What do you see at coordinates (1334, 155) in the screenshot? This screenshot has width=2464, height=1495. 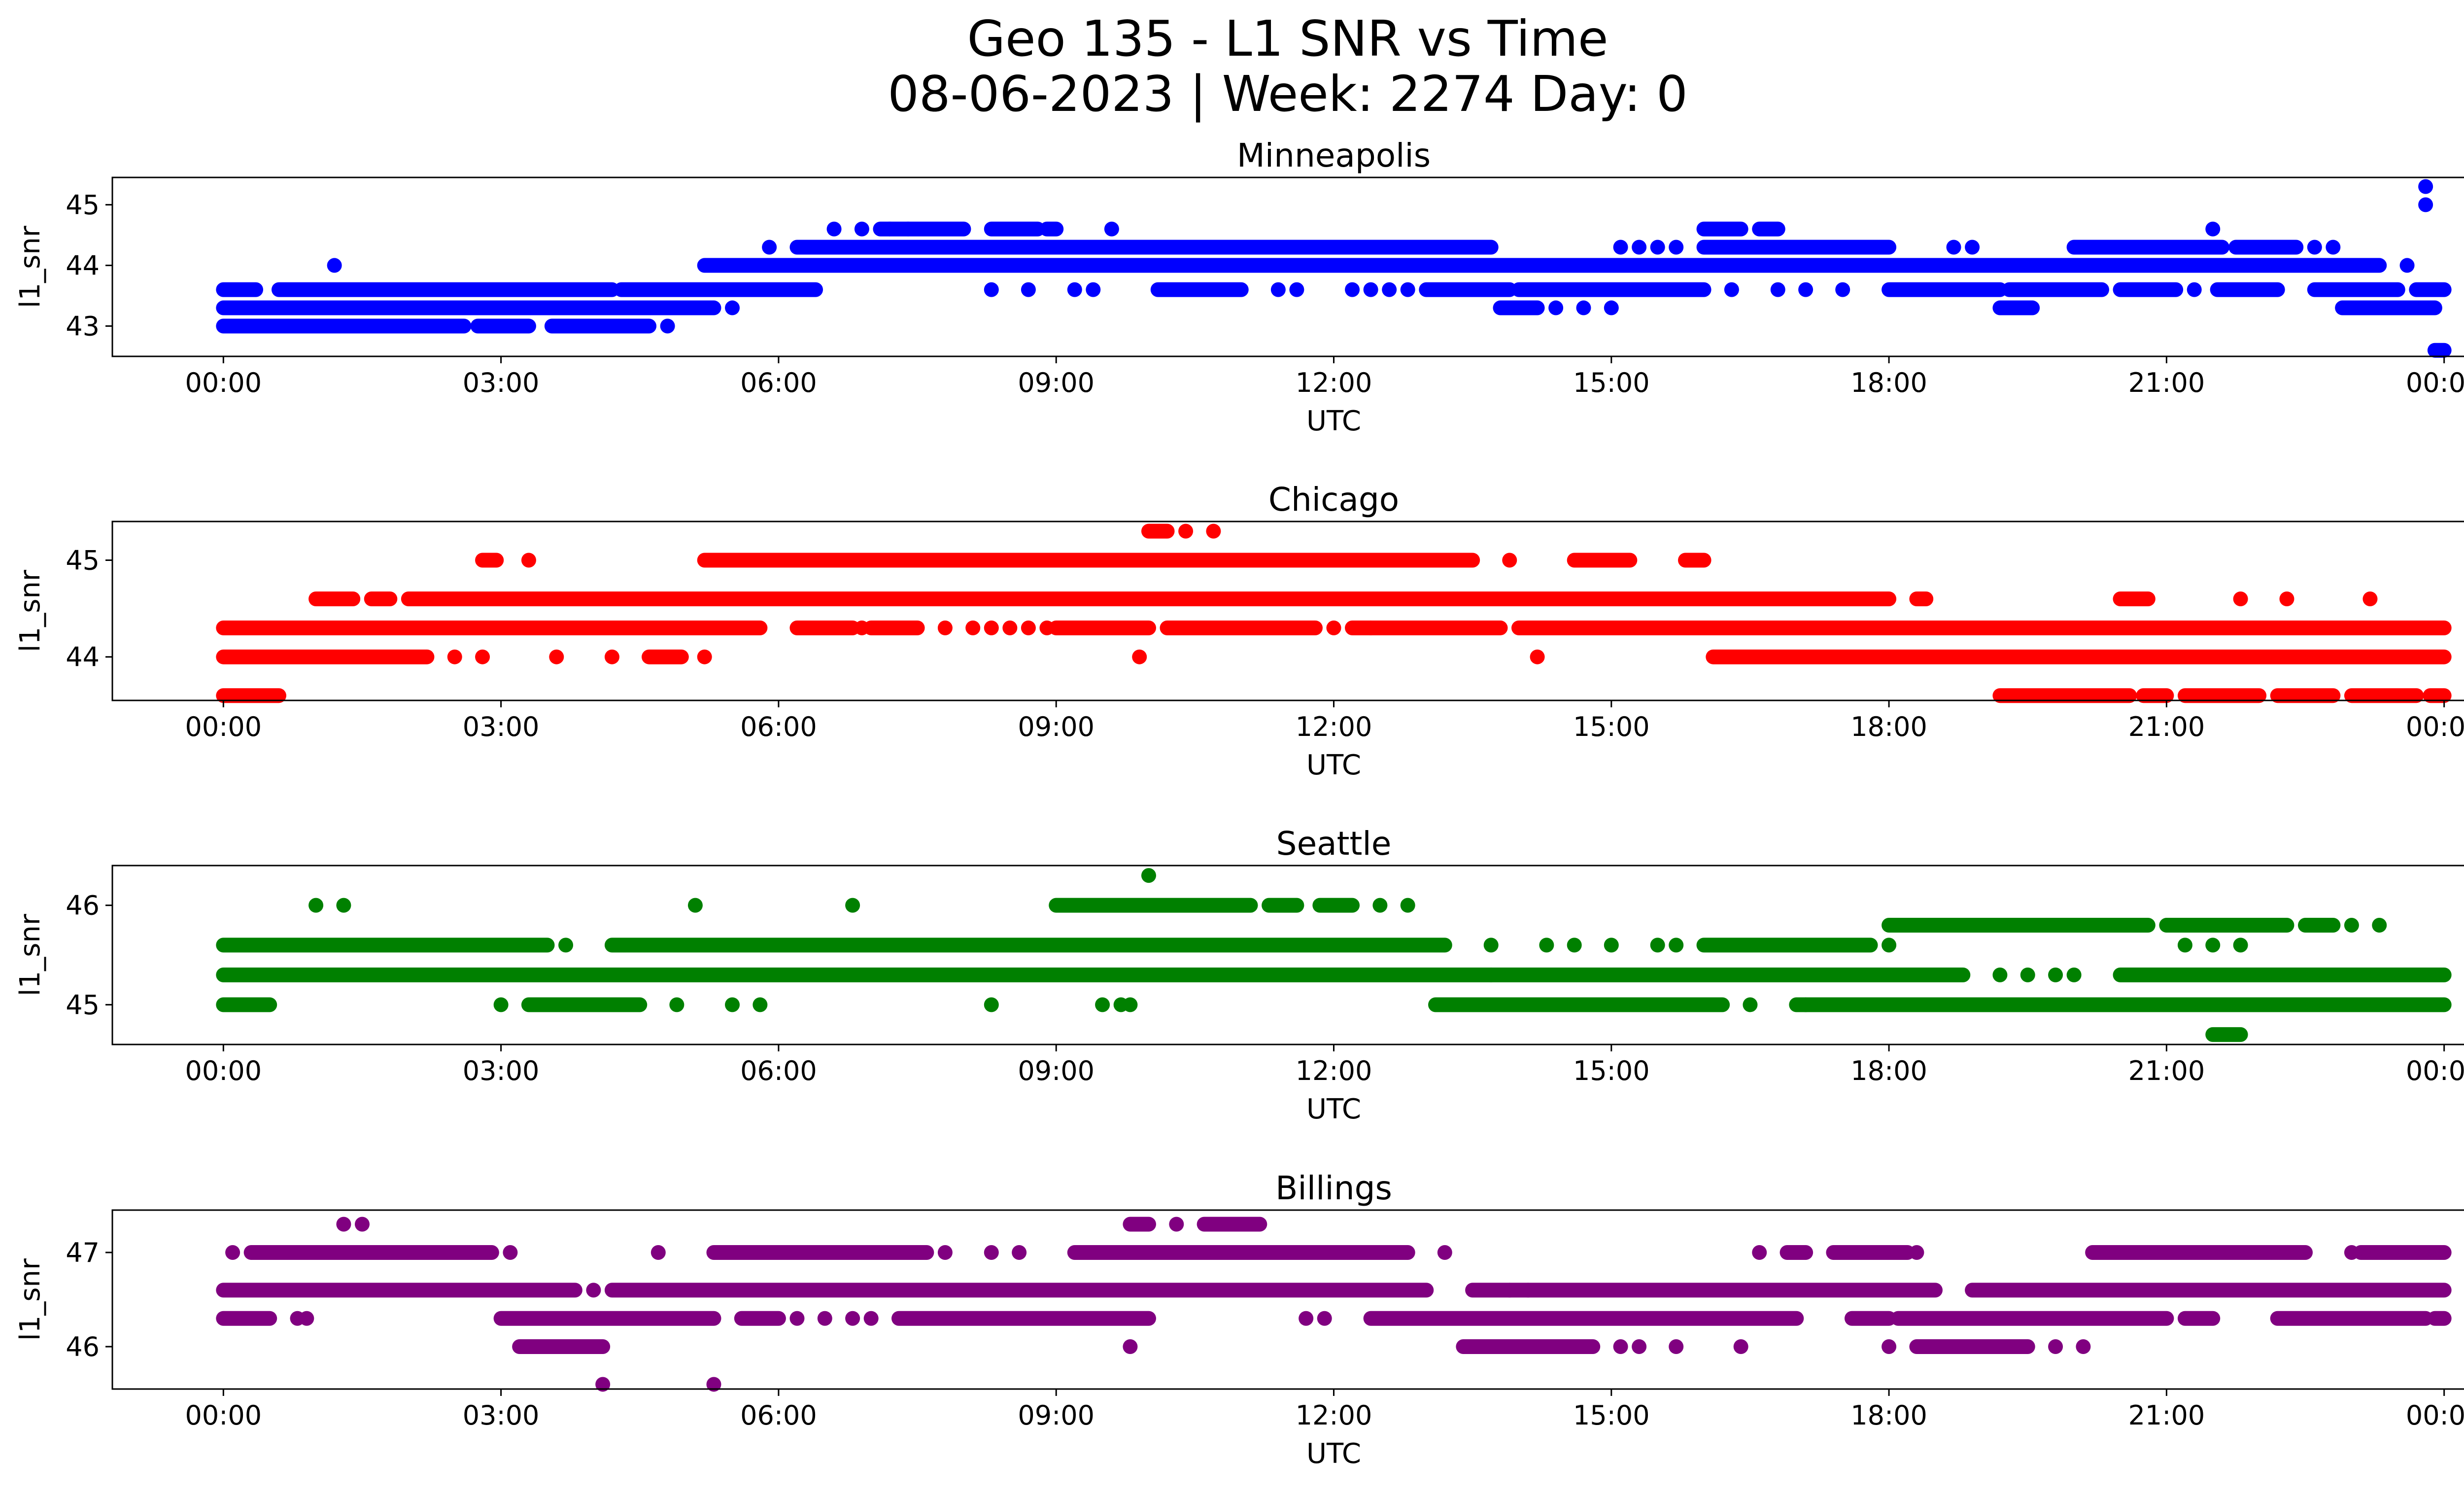 I see `panel-minneapolis-title: Minneapolis` at bounding box center [1334, 155].